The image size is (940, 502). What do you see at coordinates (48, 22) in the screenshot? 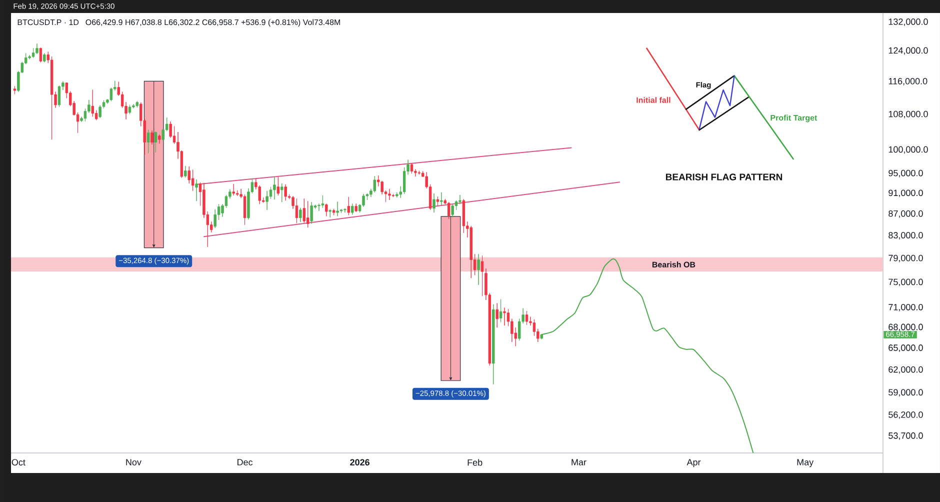
I see `text: BTCUSDT.P · 1D` at bounding box center [48, 22].